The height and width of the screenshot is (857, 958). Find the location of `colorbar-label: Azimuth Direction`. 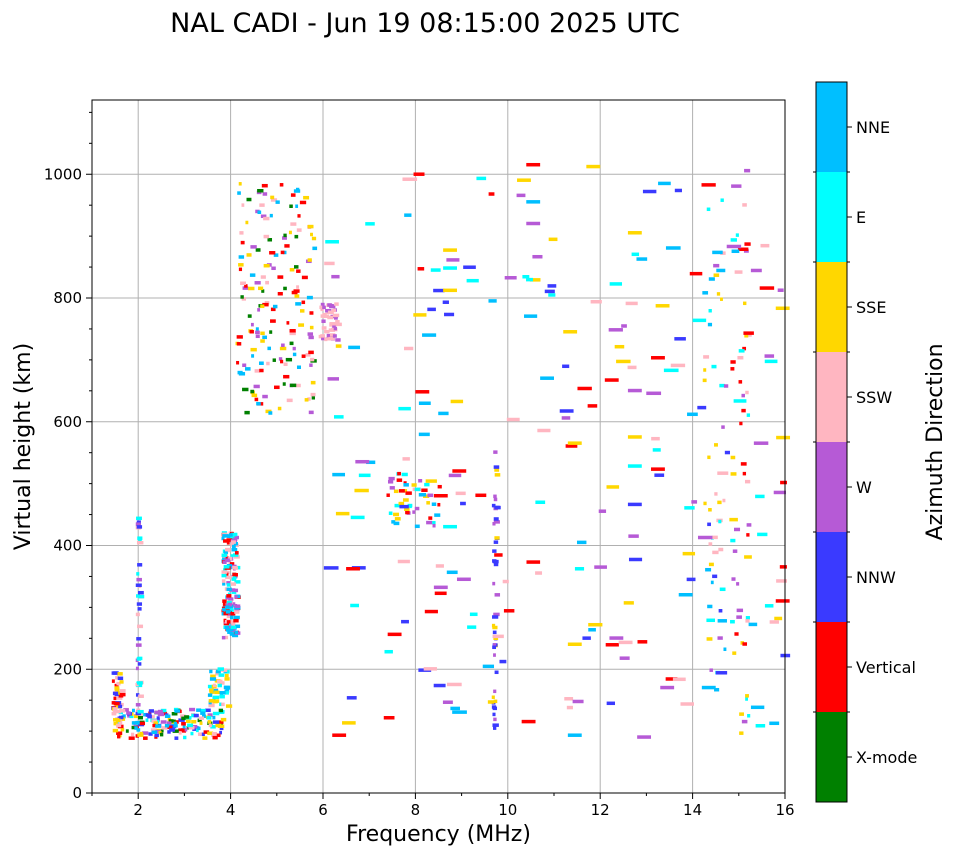

colorbar-label: Azimuth Direction is located at coordinates (935, 441).